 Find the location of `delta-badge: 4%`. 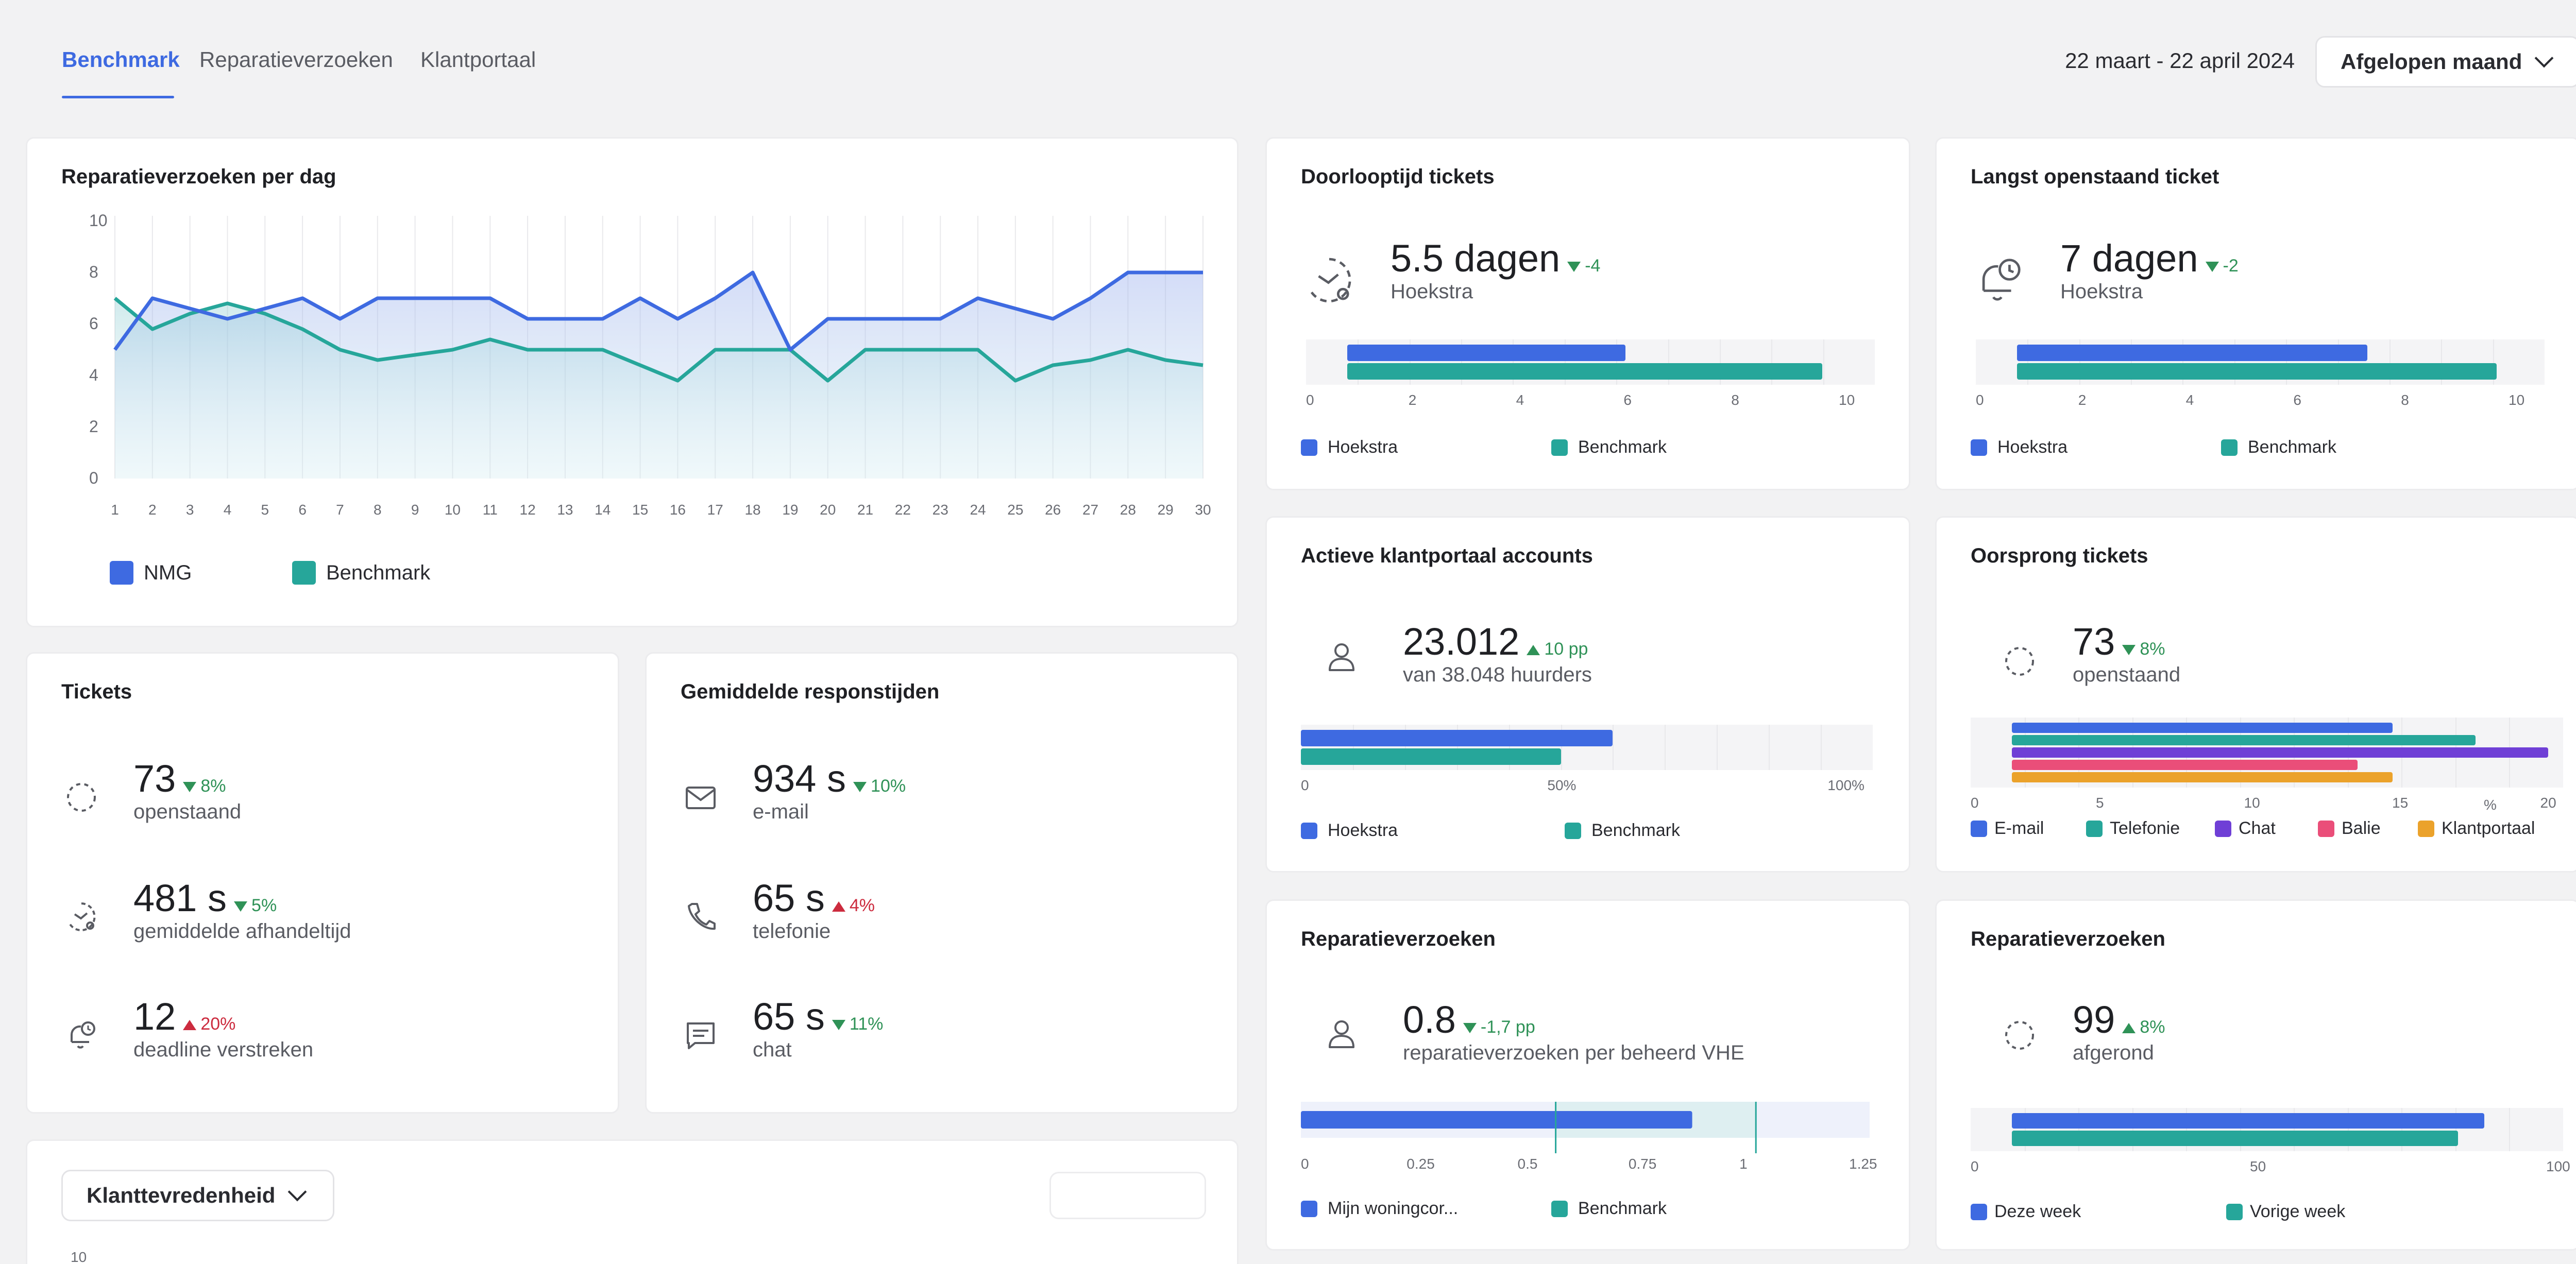

delta-badge: 4% is located at coordinates (853, 905).